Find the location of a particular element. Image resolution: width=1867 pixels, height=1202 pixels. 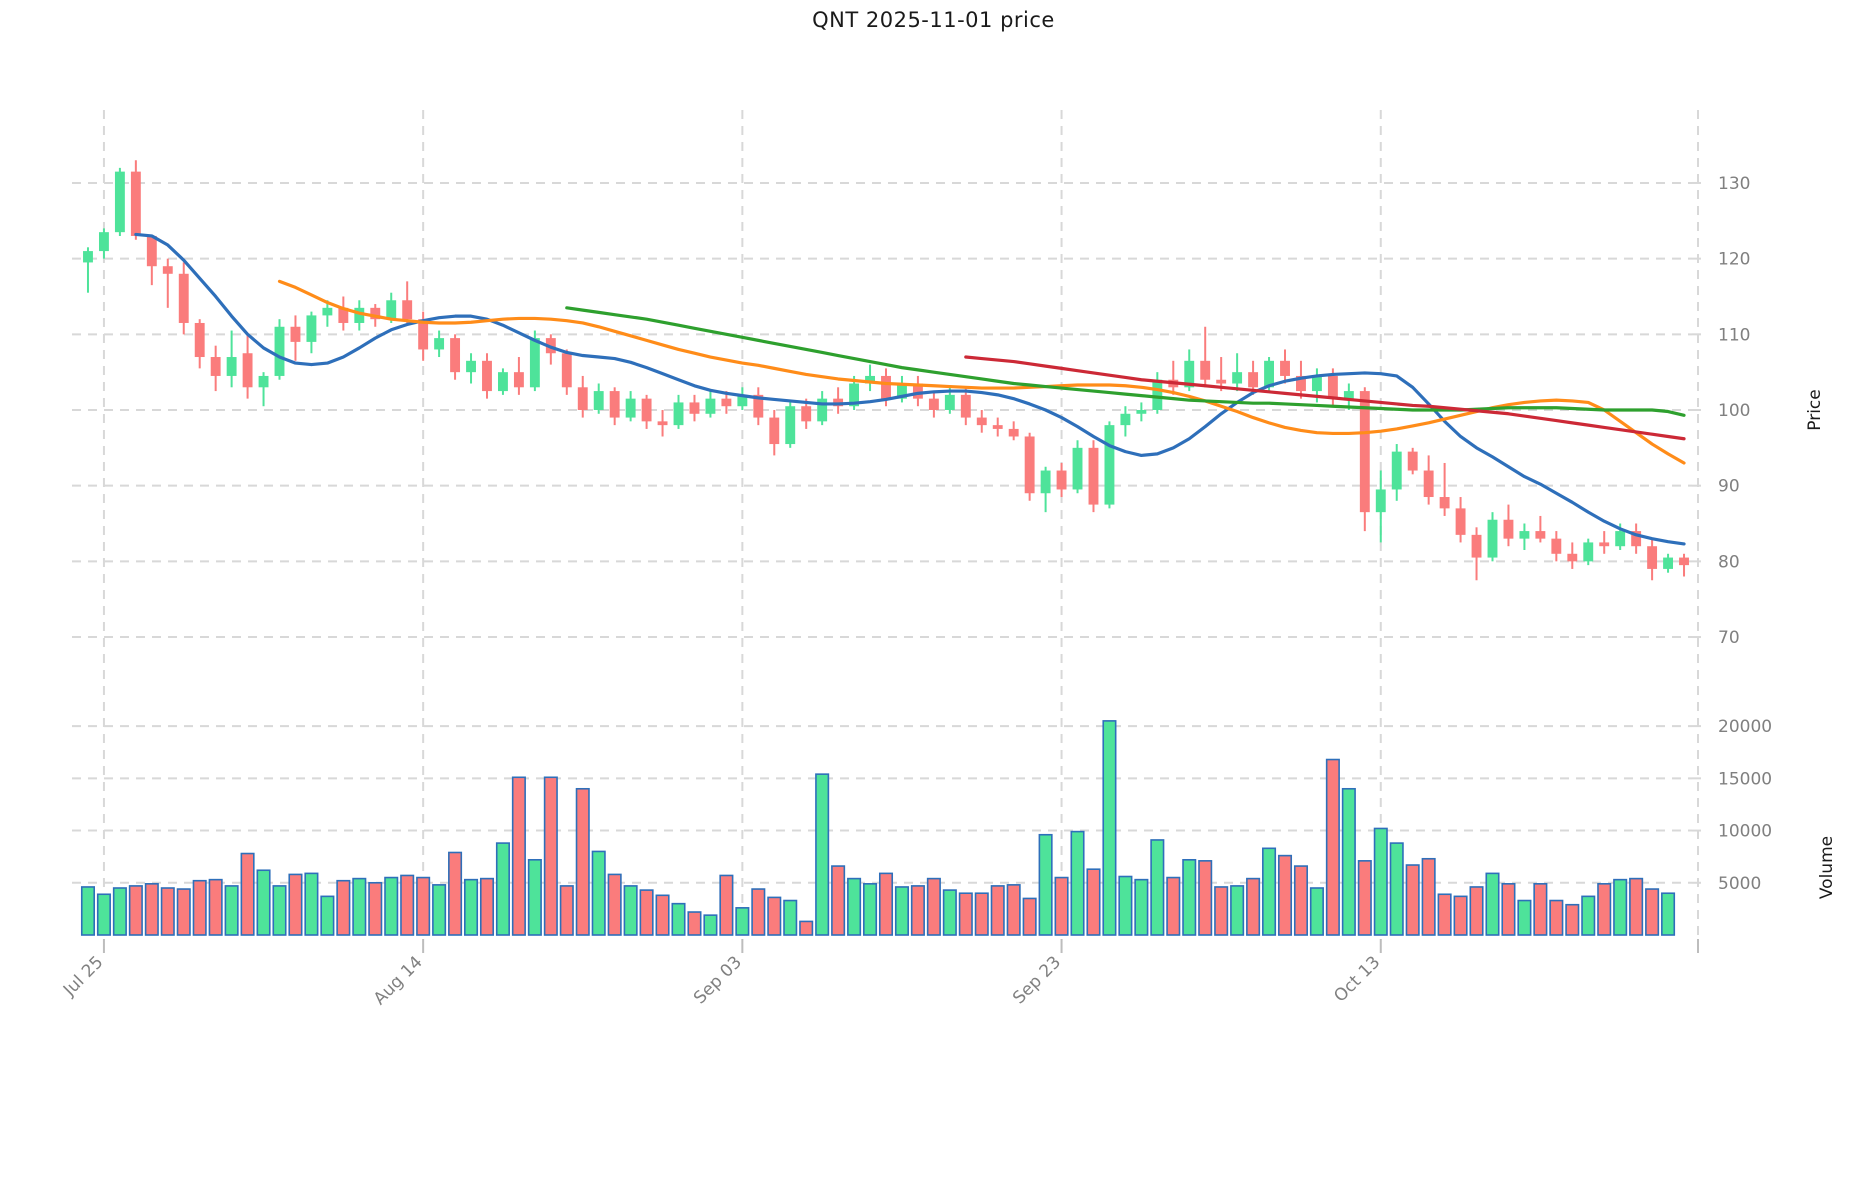

page-title: QNT 2025-11-01 price is located at coordinates (933, 20).